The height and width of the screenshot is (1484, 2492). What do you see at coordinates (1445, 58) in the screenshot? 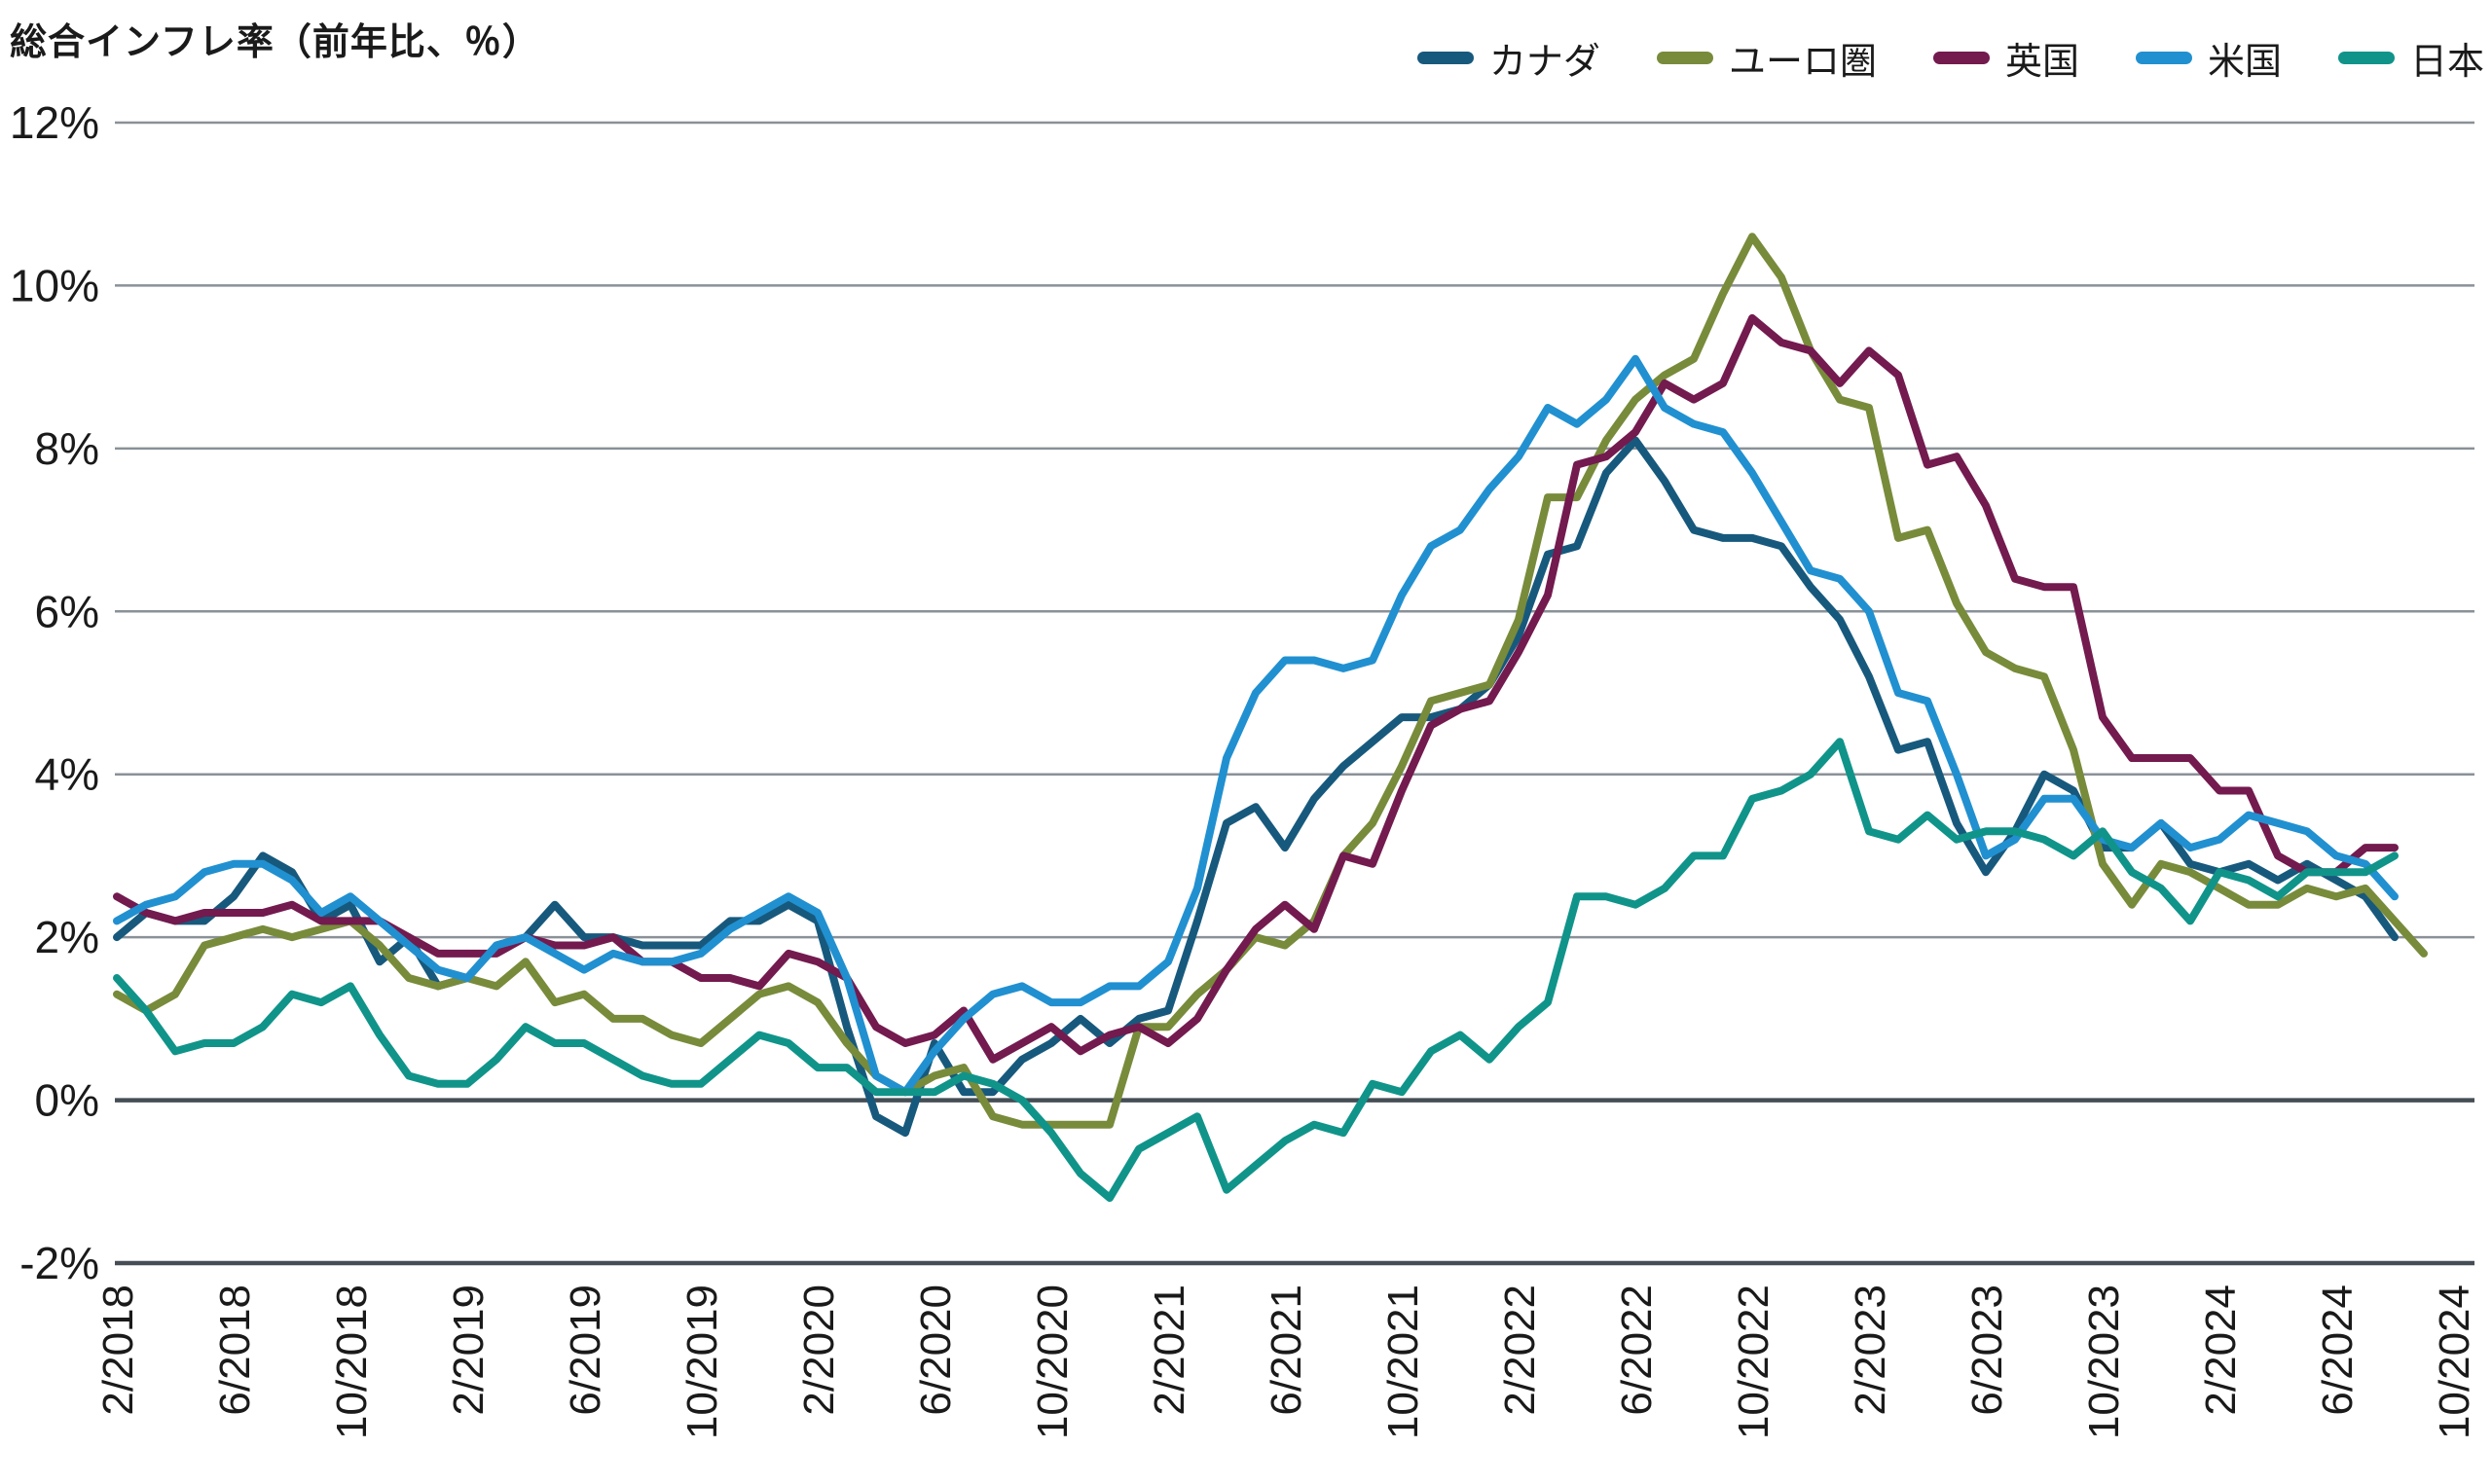
I see `legend-swatch-canada` at bounding box center [1445, 58].